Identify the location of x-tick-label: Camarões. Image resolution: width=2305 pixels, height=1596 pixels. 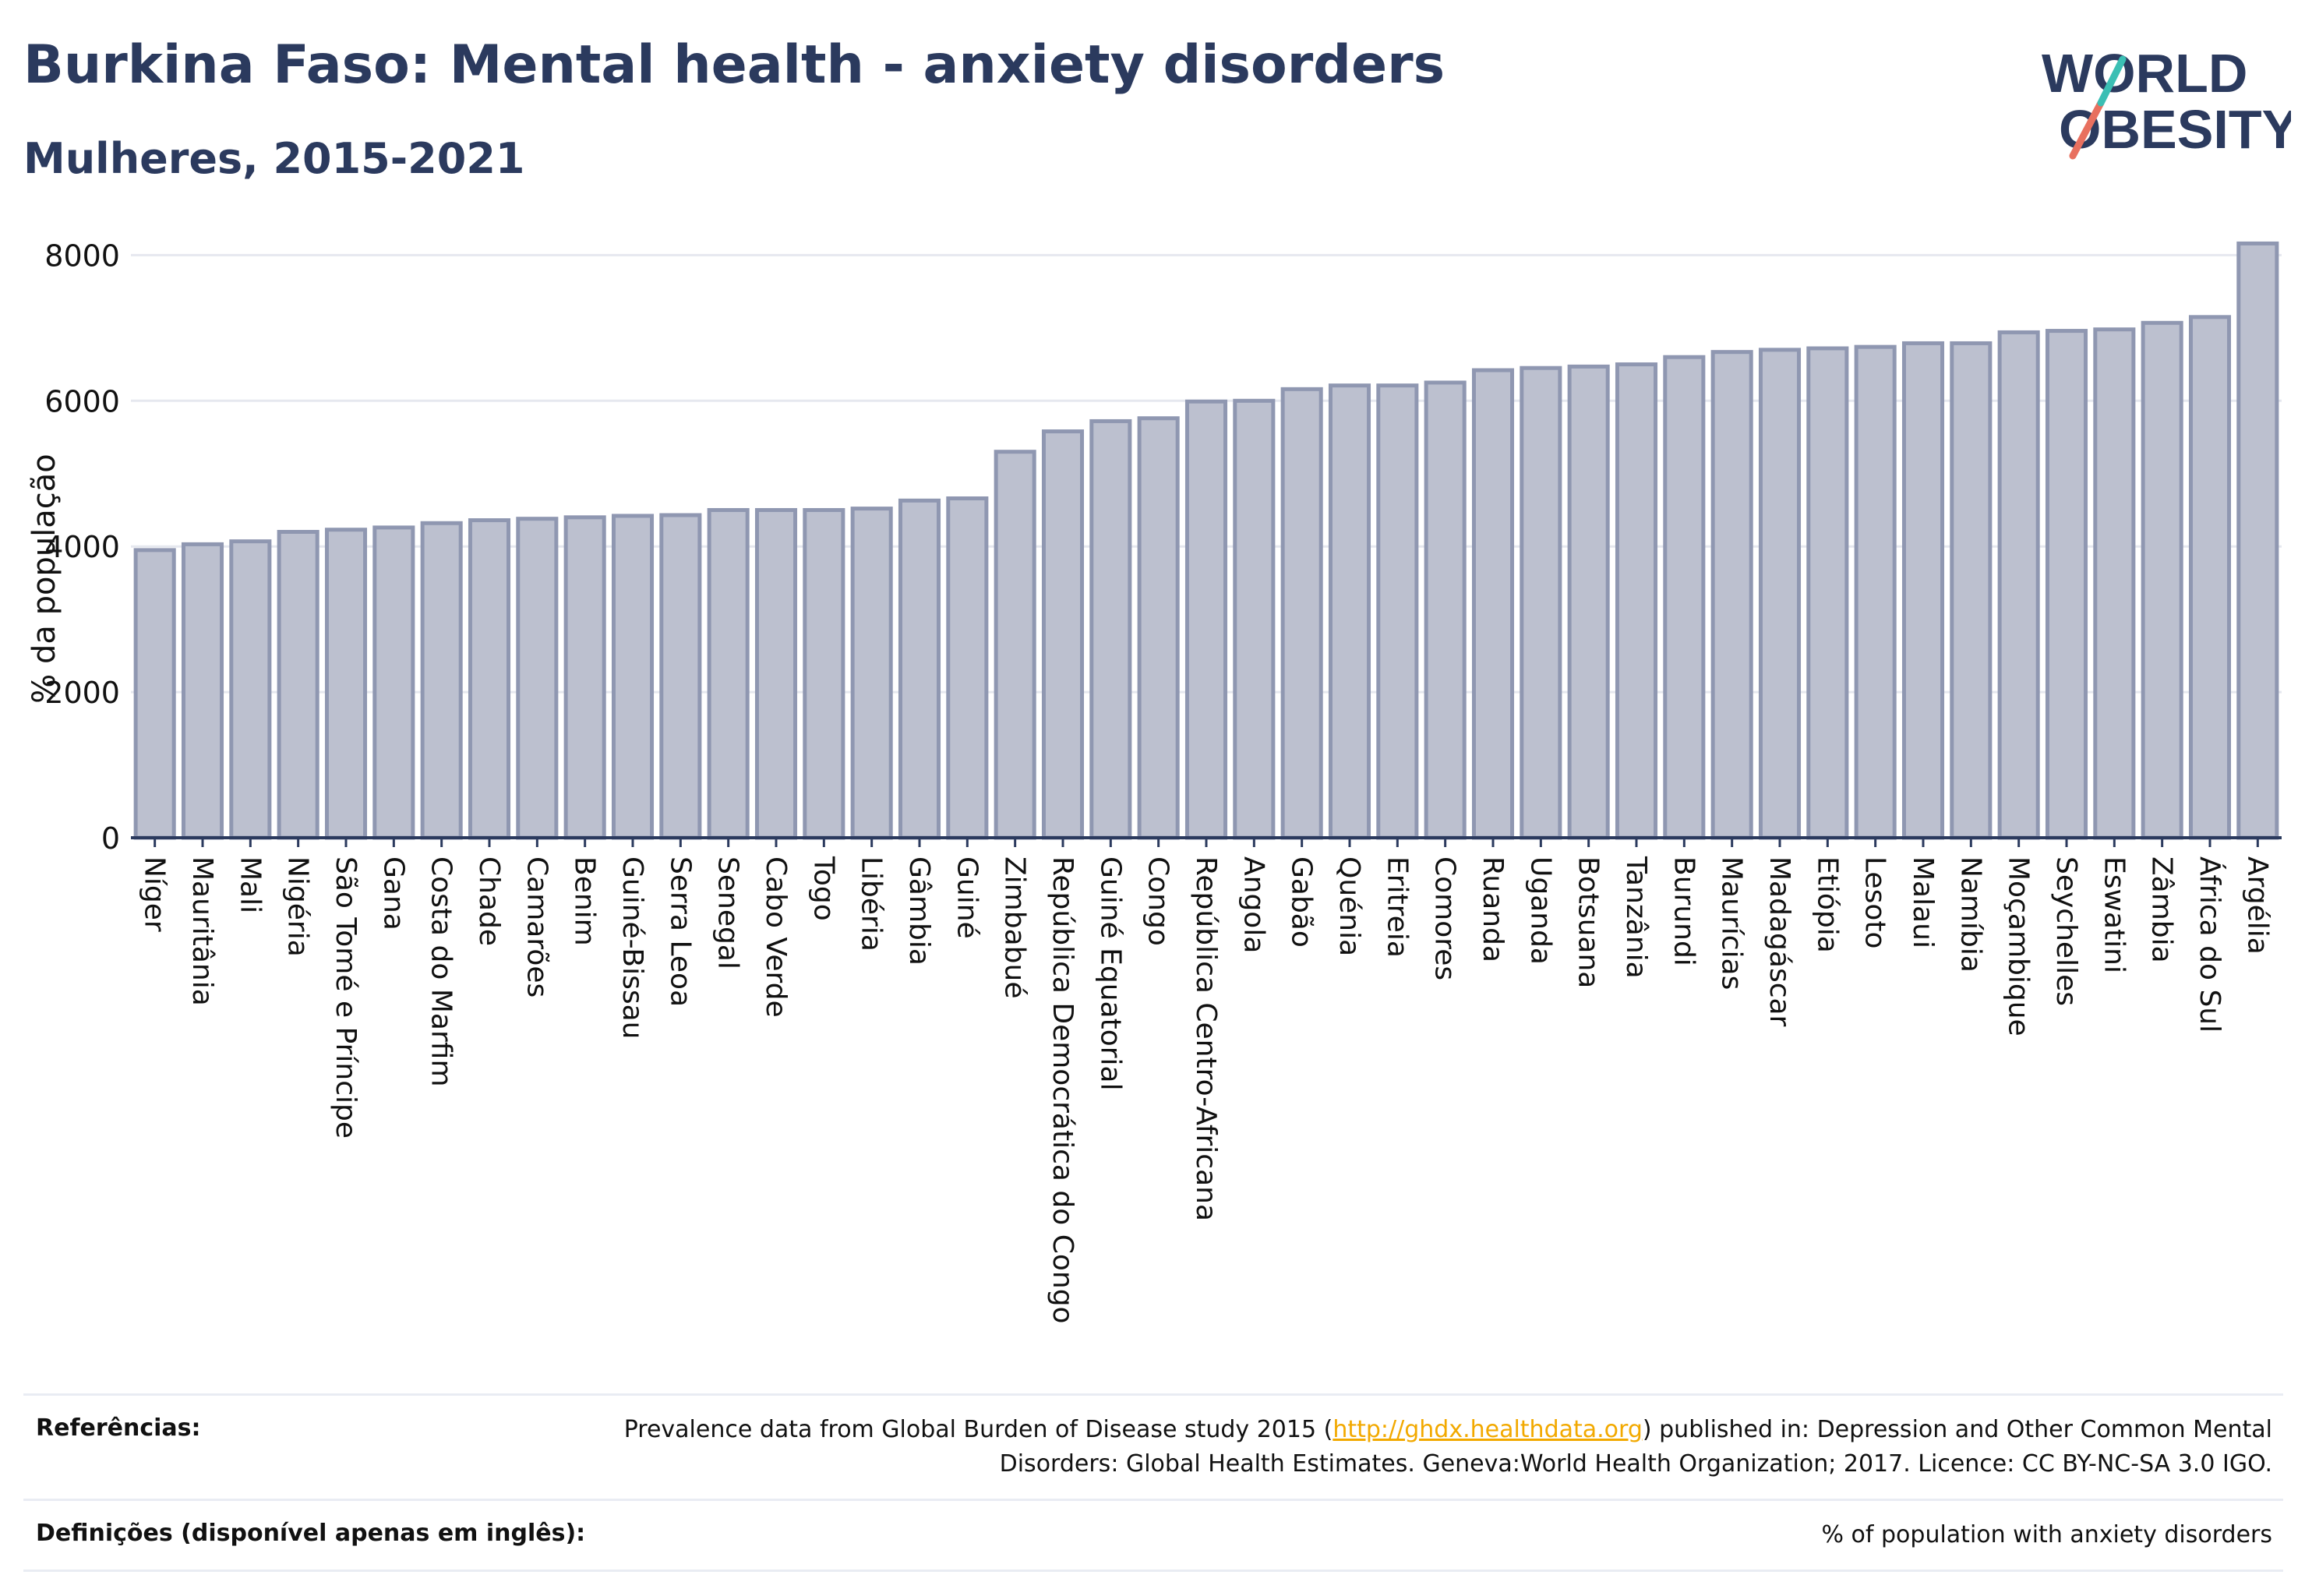
(536, 927).